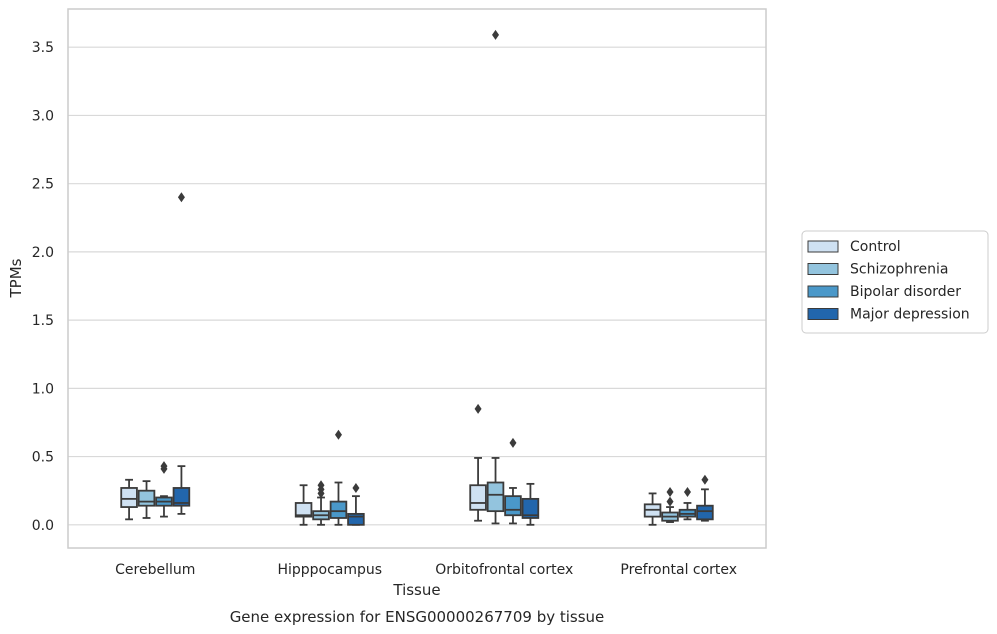 The width and height of the screenshot is (997, 634). Describe the element at coordinates (43, 116) in the screenshot. I see `y-tick-label: 3.0` at that location.